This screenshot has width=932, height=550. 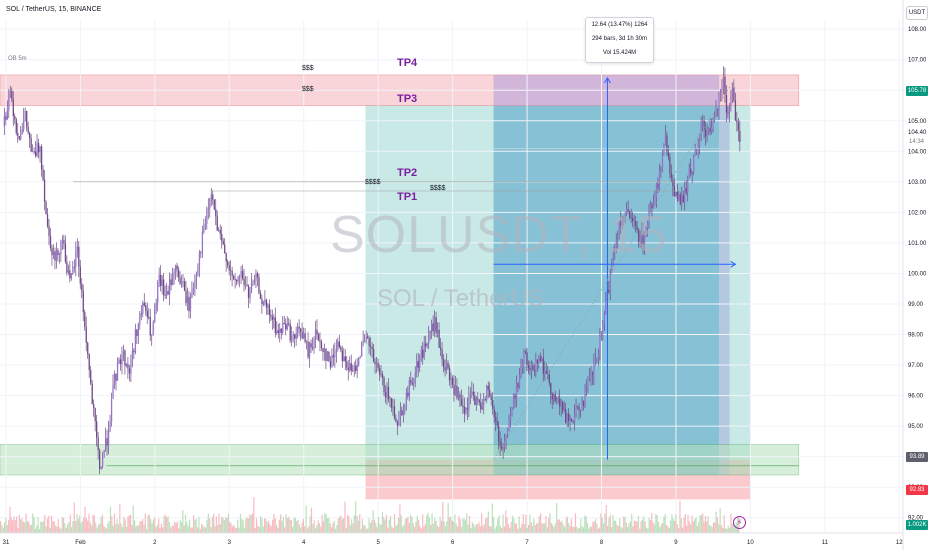 I want to click on x-tick-label: 5, so click(x=379, y=543).